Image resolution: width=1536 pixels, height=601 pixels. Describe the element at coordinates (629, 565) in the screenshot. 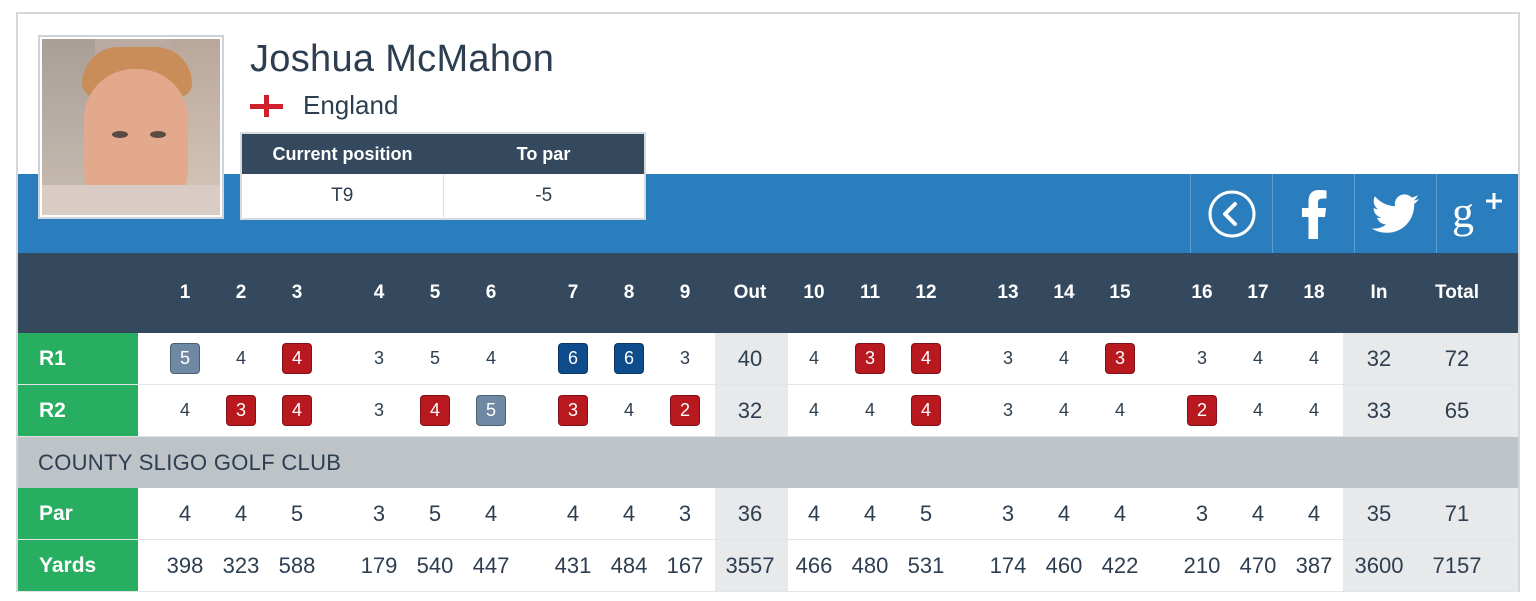

I see `score-cell: 484` at that location.